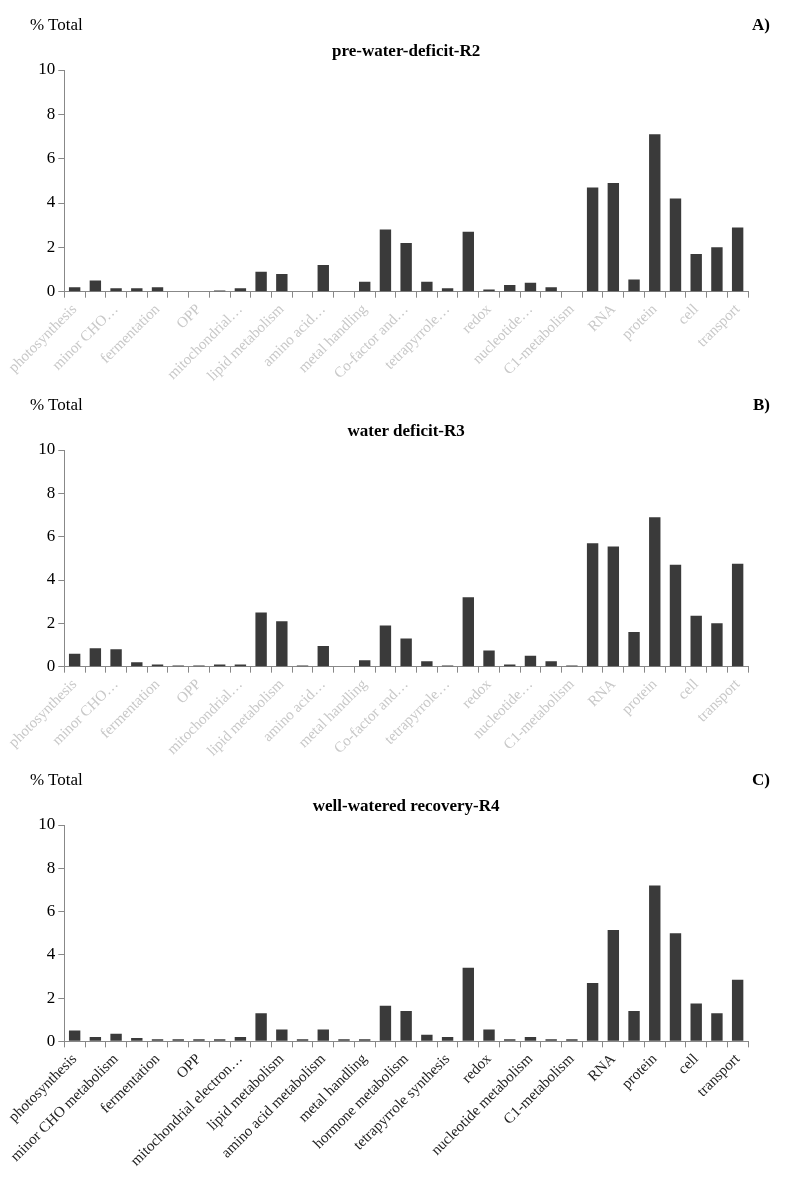 This screenshot has height=1178, width=787. I want to click on chart-title: well-watered recovery-R4, so click(406, 806).